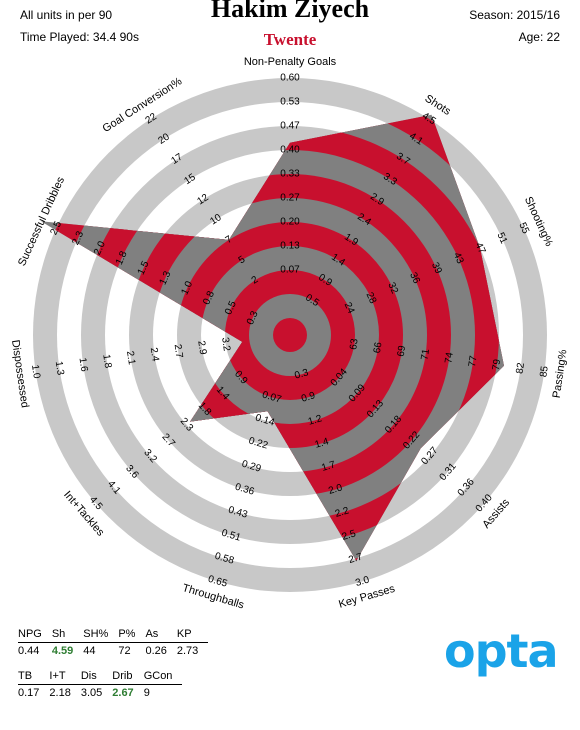 Image resolution: width=580 pixels, height=730 pixels. I want to click on stat-value: 44, so click(89, 651).